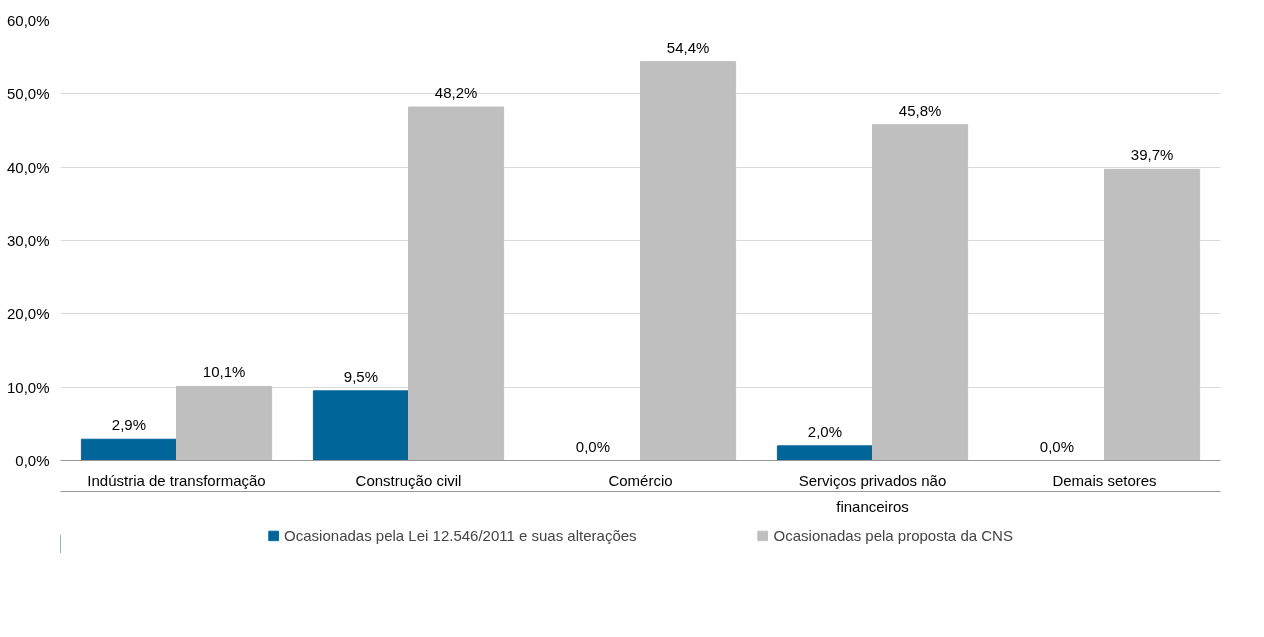  I want to click on data-label: 48,2%, so click(456, 93).